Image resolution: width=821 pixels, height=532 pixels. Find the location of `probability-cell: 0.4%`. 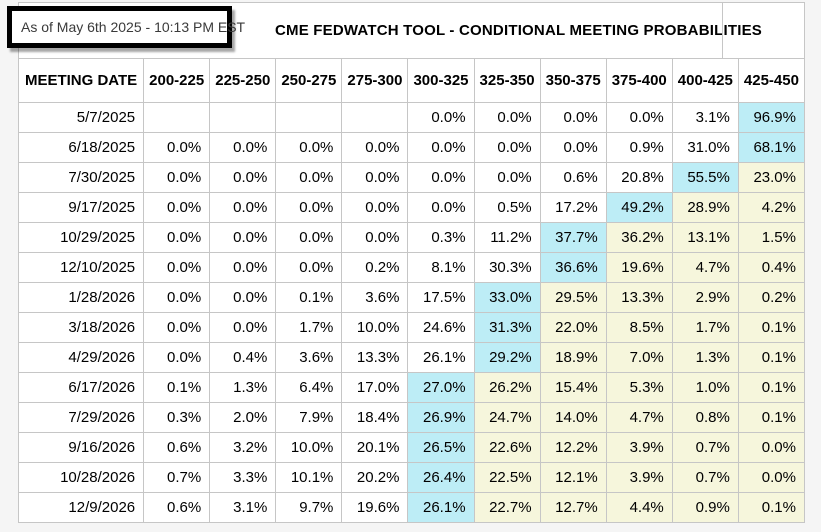

probability-cell: 0.4% is located at coordinates (771, 267).